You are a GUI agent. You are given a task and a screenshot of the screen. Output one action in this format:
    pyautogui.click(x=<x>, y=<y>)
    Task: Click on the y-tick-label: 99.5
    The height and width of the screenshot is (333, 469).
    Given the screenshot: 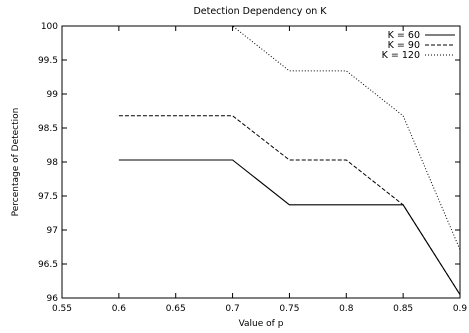 What is the action you would take?
    pyautogui.click(x=48, y=61)
    